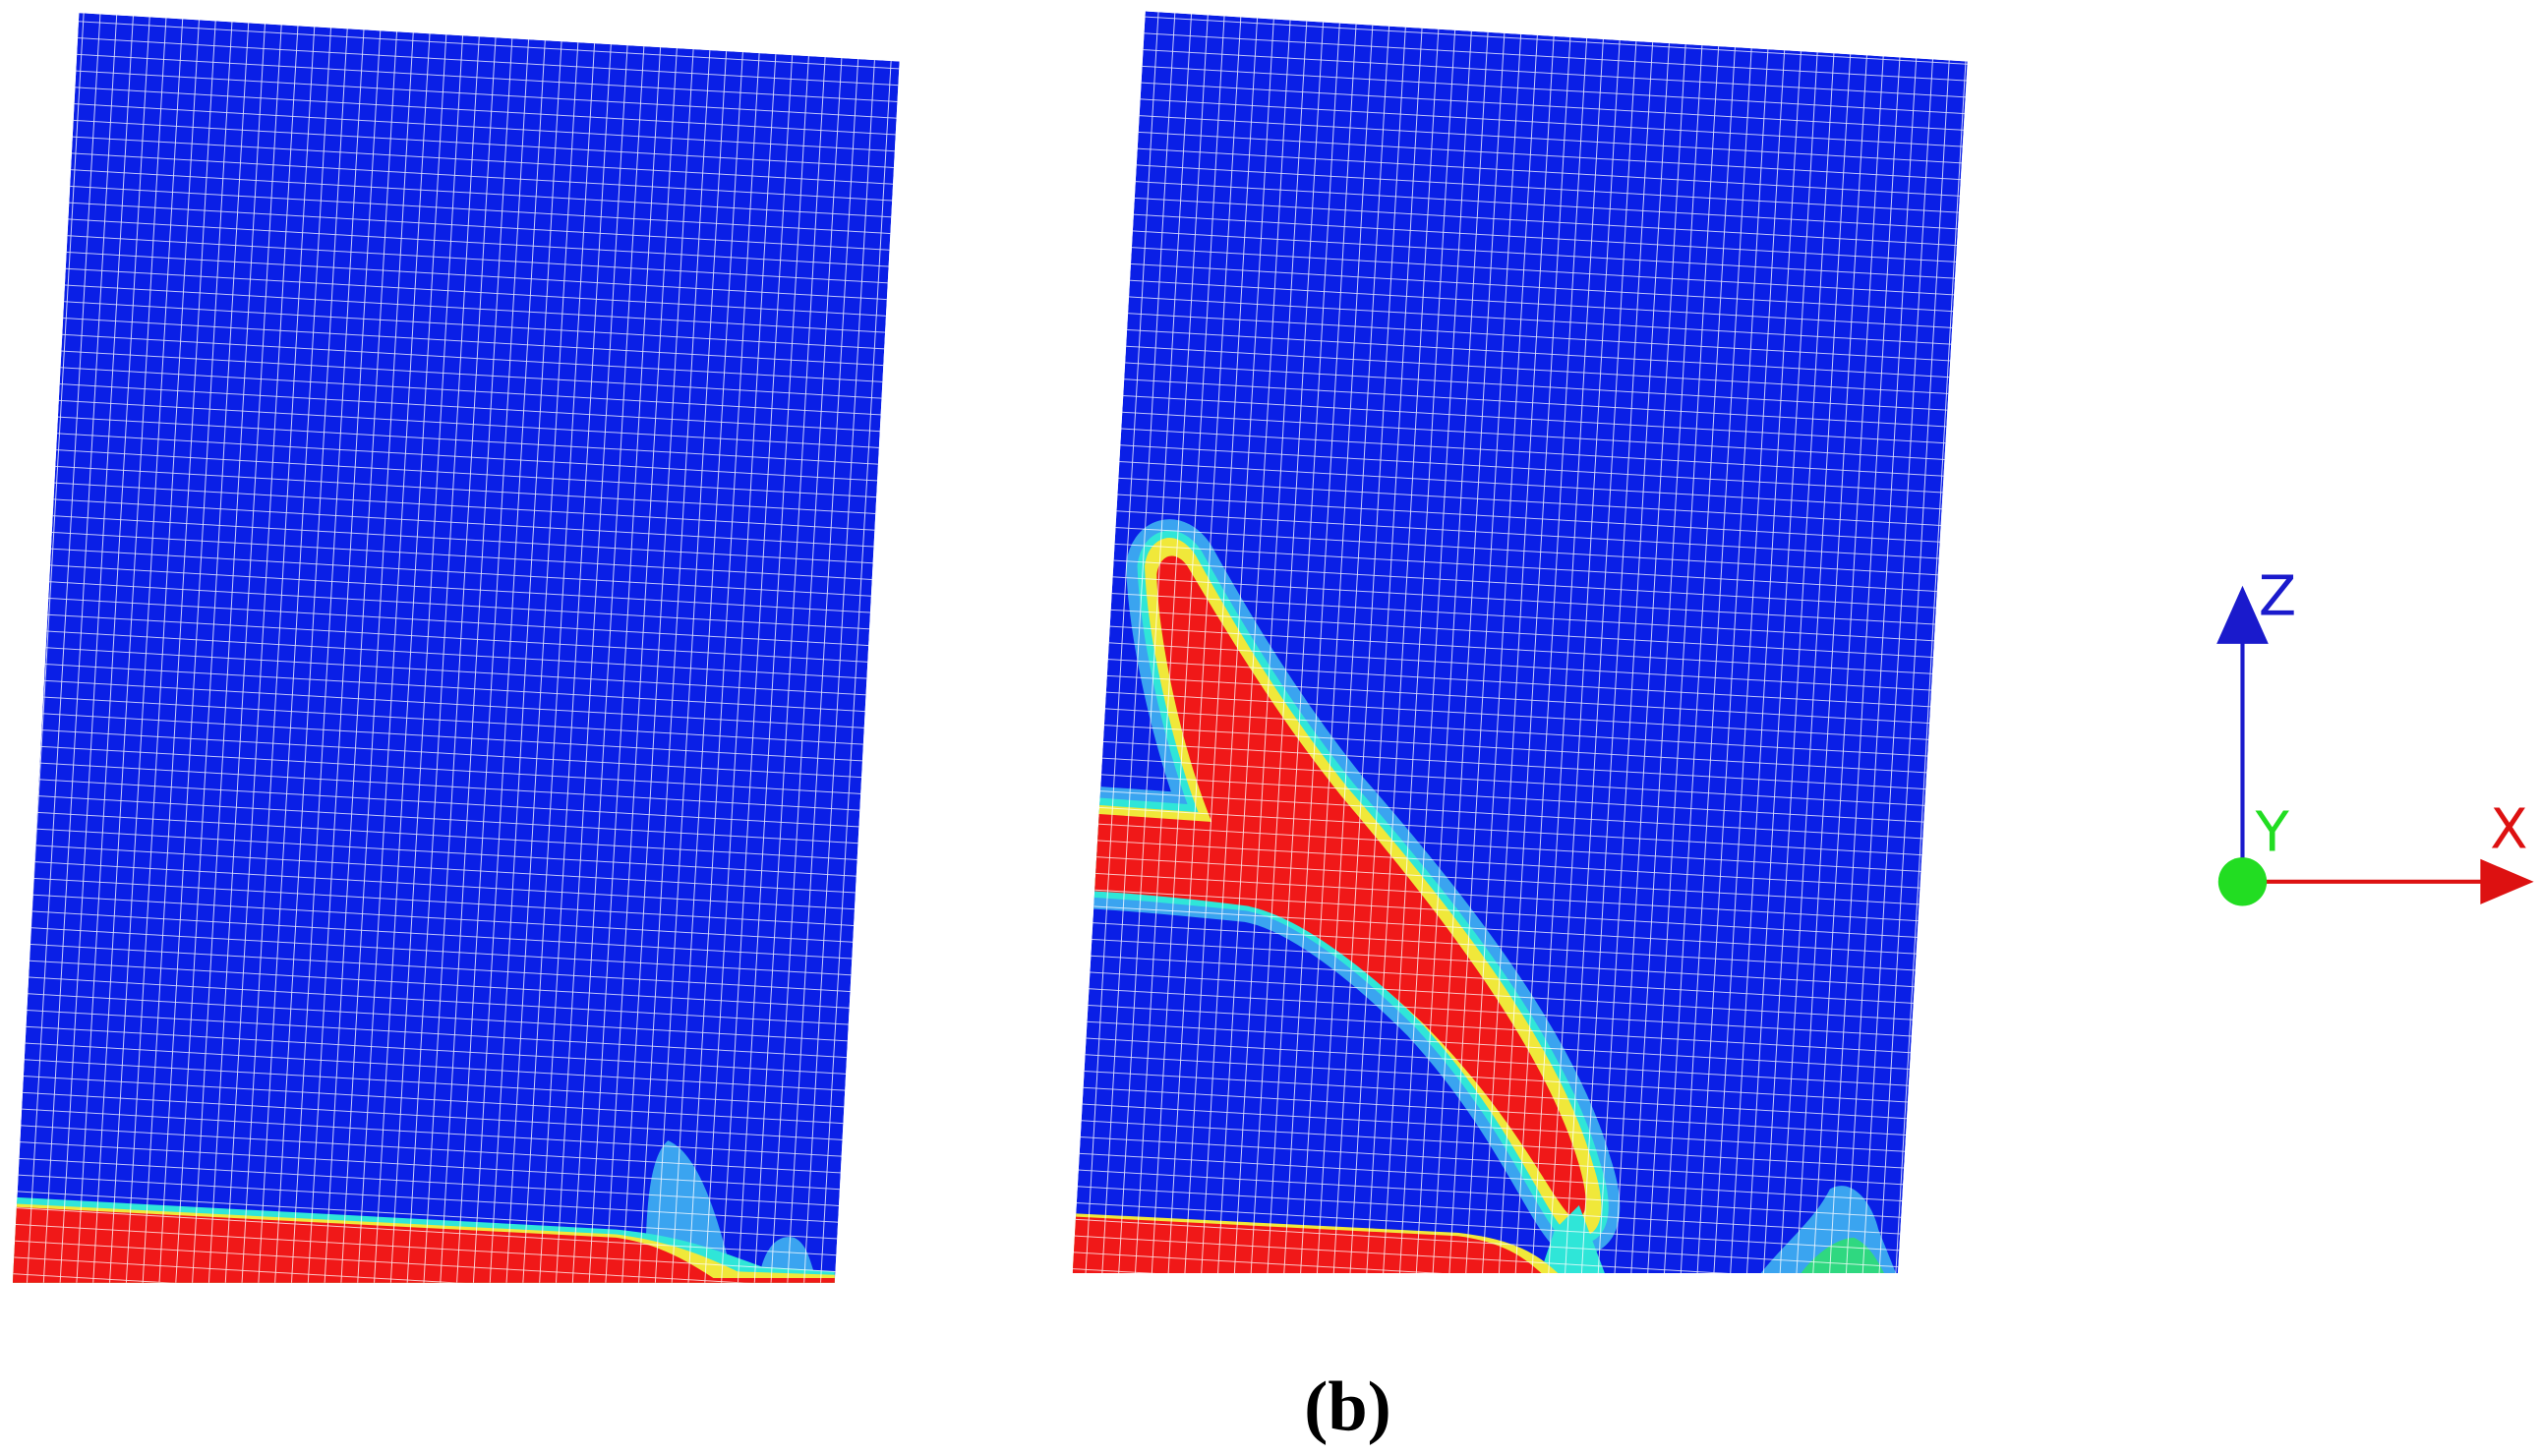 This screenshot has width=2540, height=1456. Describe the element at coordinates (2375, 735) in the screenshot. I see `axis-triad: Z Y X` at that location.